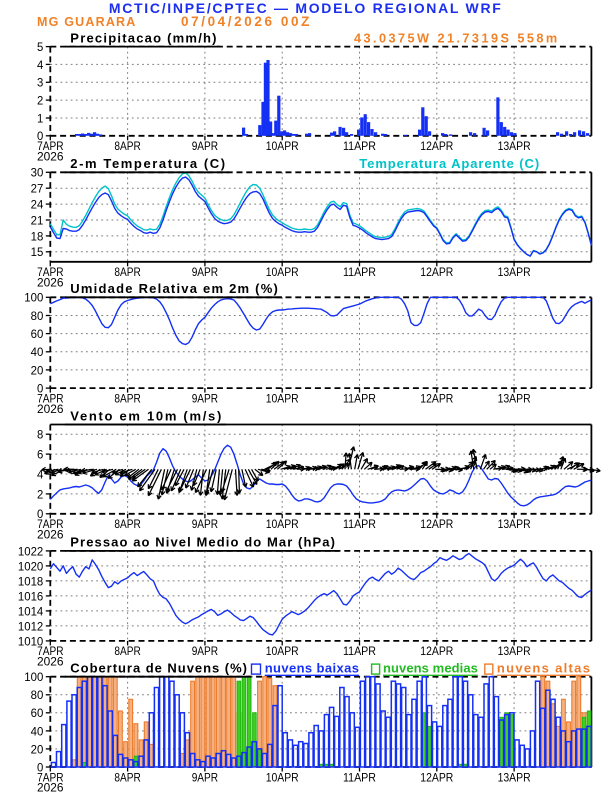 The width and height of the screenshot is (612, 792). Describe the element at coordinates (449, 163) in the screenshot. I see `svg-text: Temperatura Aparente (C)` at that location.